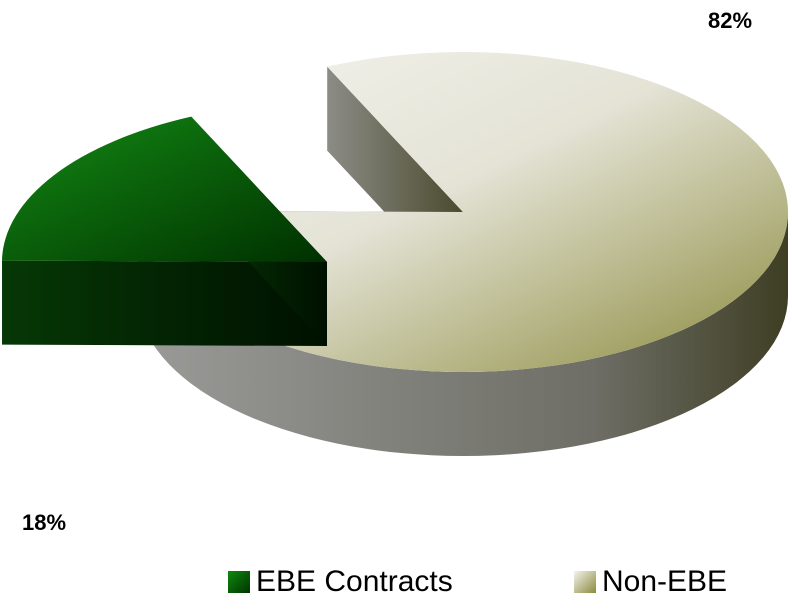 This screenshot has width=792, height=609. Describe the element at coordinates (44, 522) in the screenshot. I see `data-label-ebe-contracts: 18%` at that location.